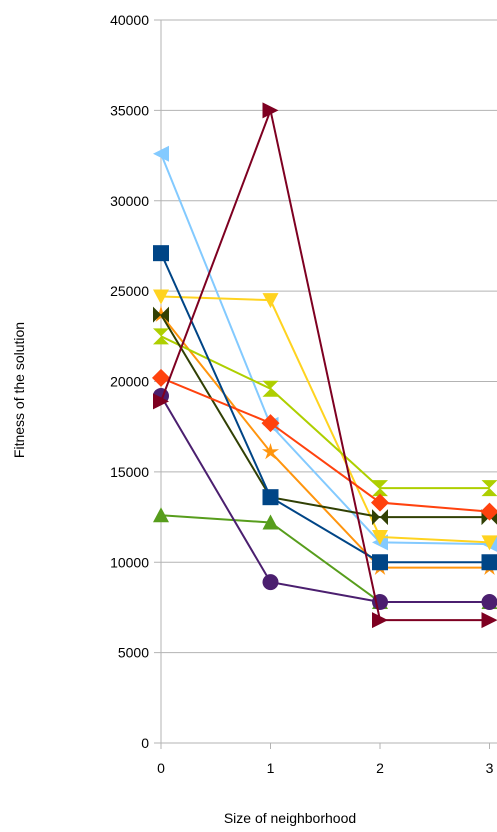 This screenshot has height=832, width=497. Describe the element at coordinates (490, 768) in the screenshot. I see `x-tick-label: 3` at that location.